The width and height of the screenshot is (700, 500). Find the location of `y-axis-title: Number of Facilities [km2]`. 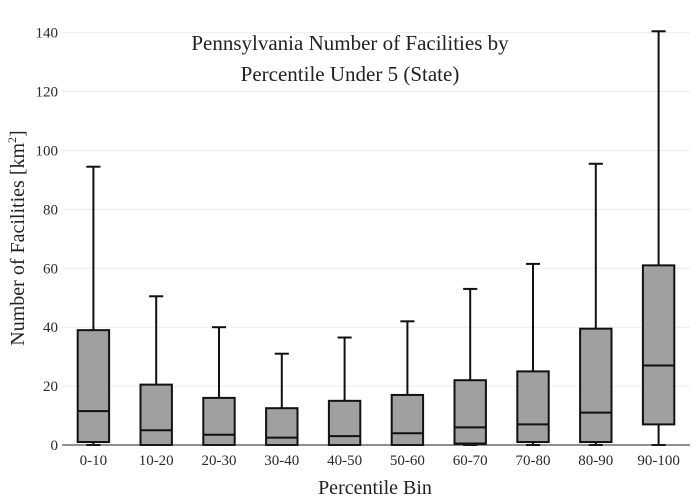

y-axis-title: Number of Facilities [km2] is located at coordinates (17, 237).